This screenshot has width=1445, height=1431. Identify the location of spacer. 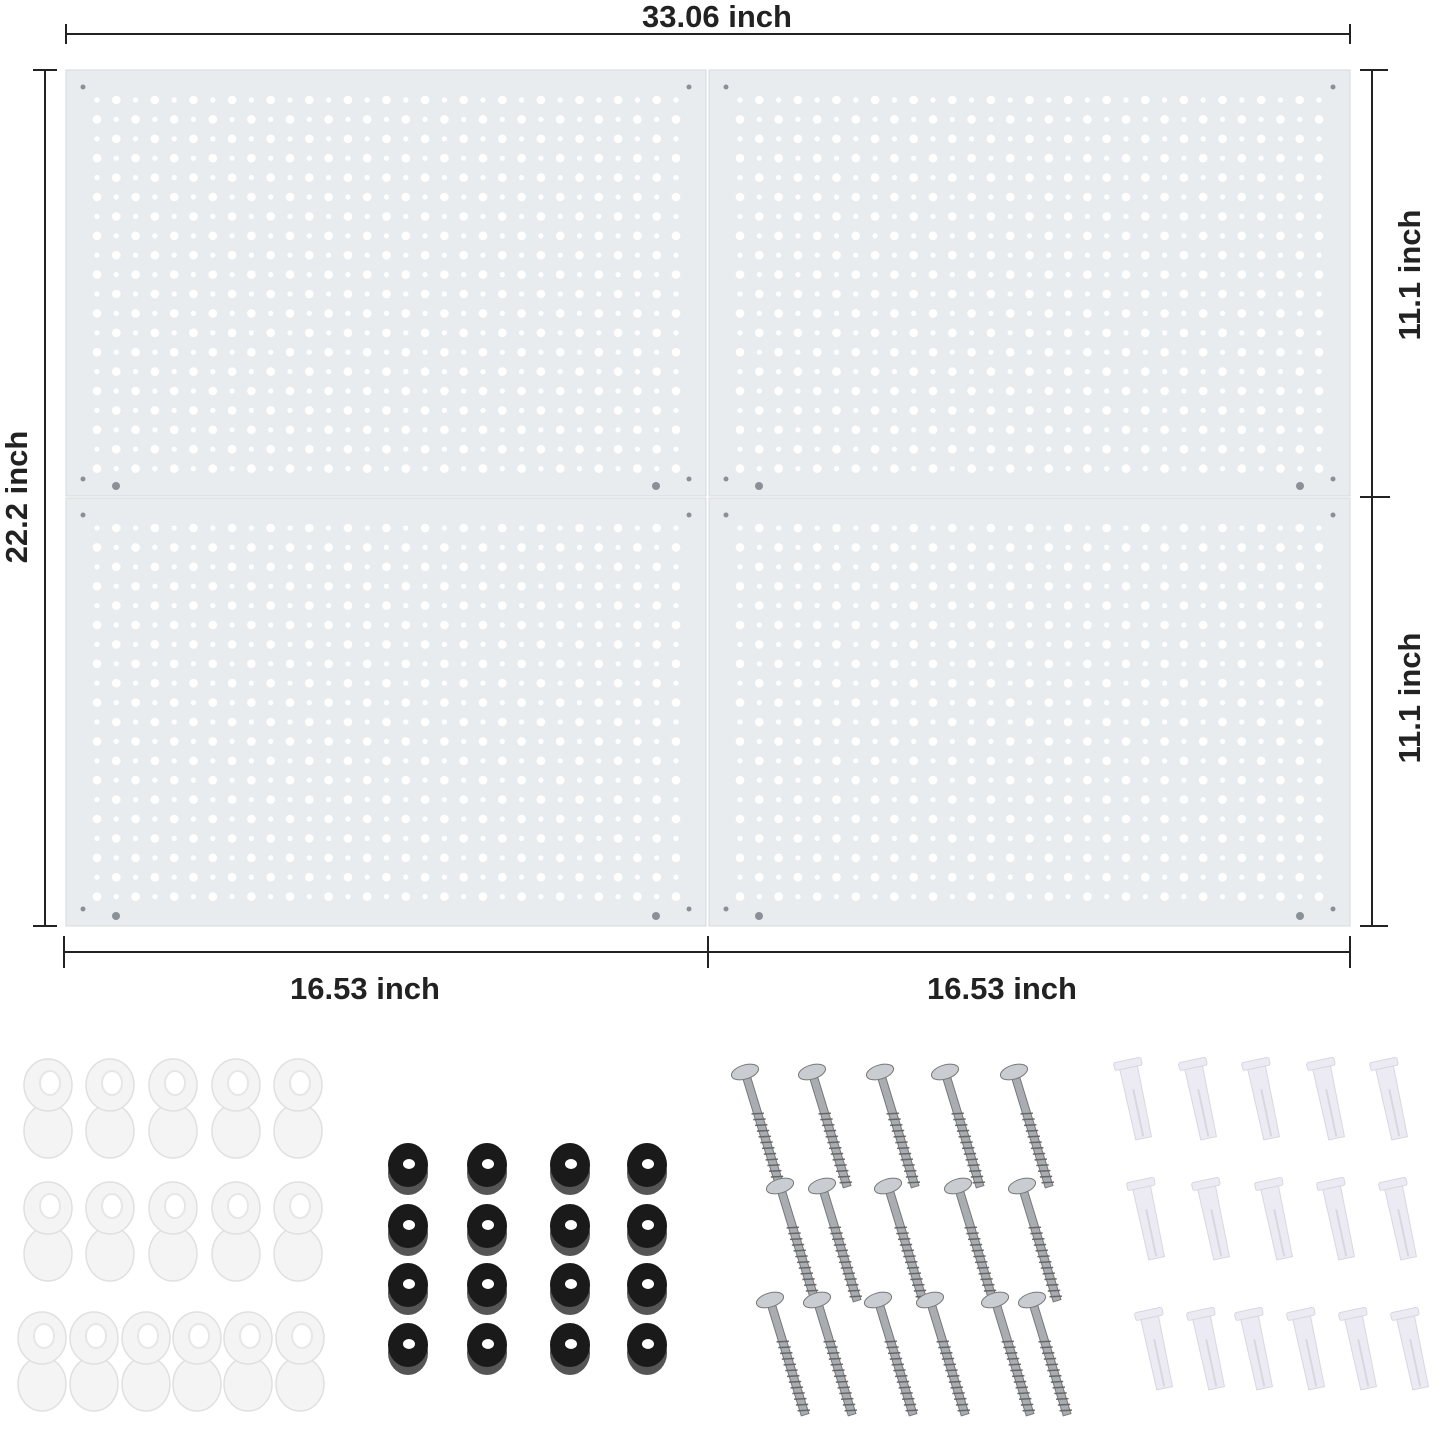
(647, 1230).